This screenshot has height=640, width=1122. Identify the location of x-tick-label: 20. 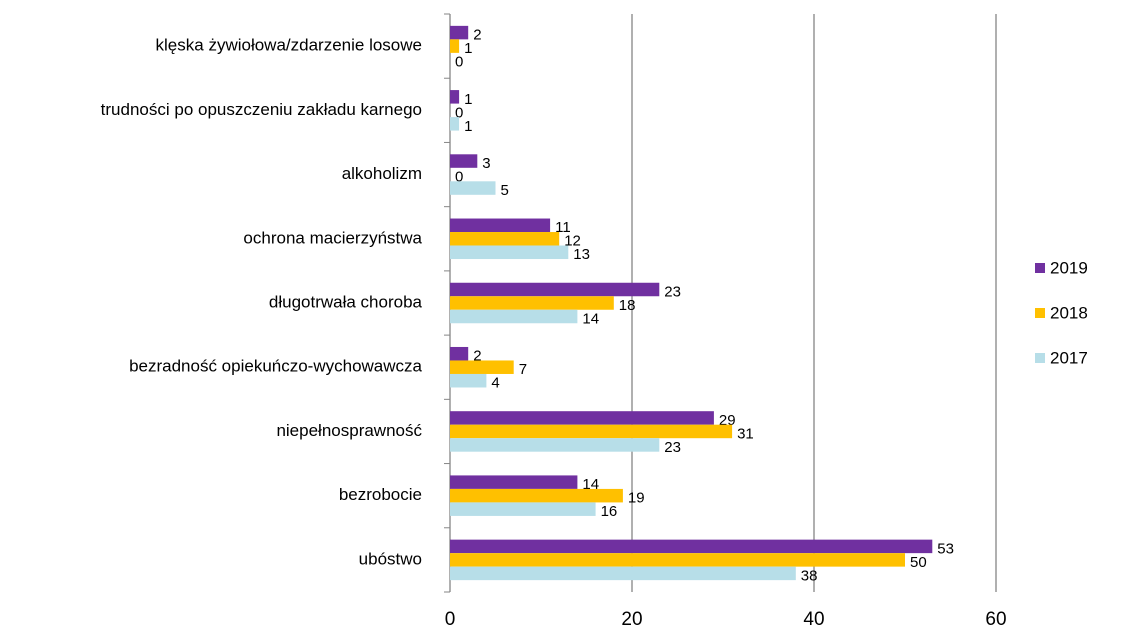
(631, 619).